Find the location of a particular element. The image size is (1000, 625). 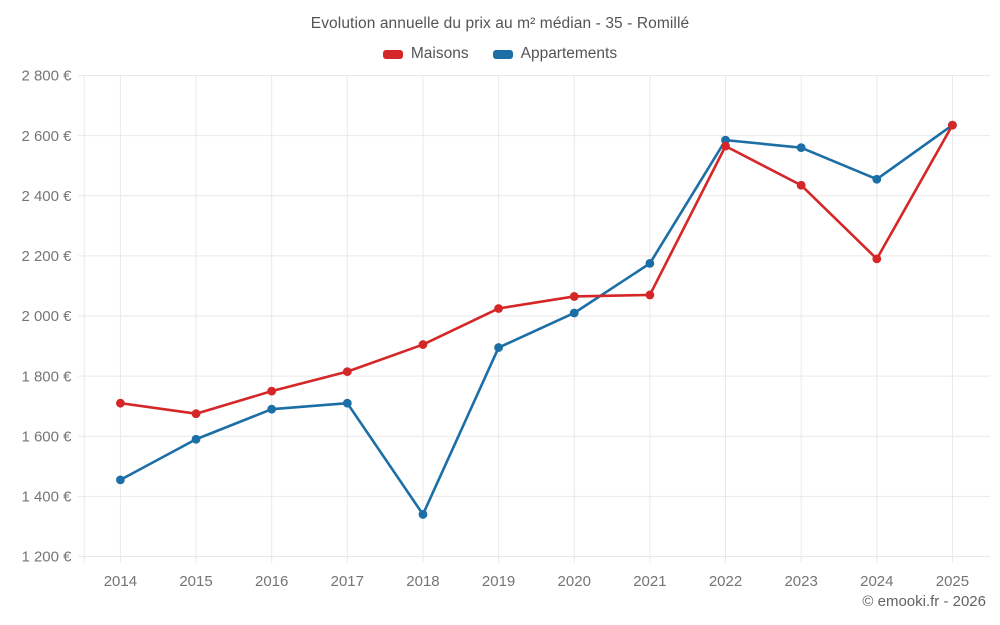

x-axis-tick-label: 2025 is located at coordinates (952, 581).